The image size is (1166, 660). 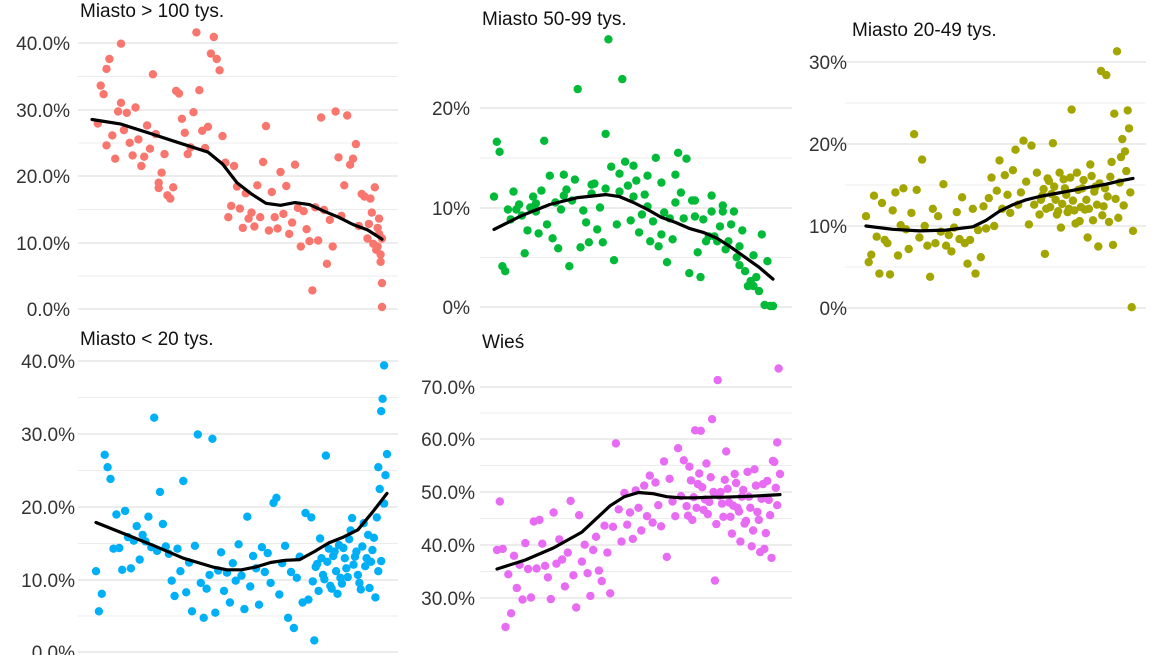 I want to click on y-tick-label: 10.0%, so click(x=43, y=244).